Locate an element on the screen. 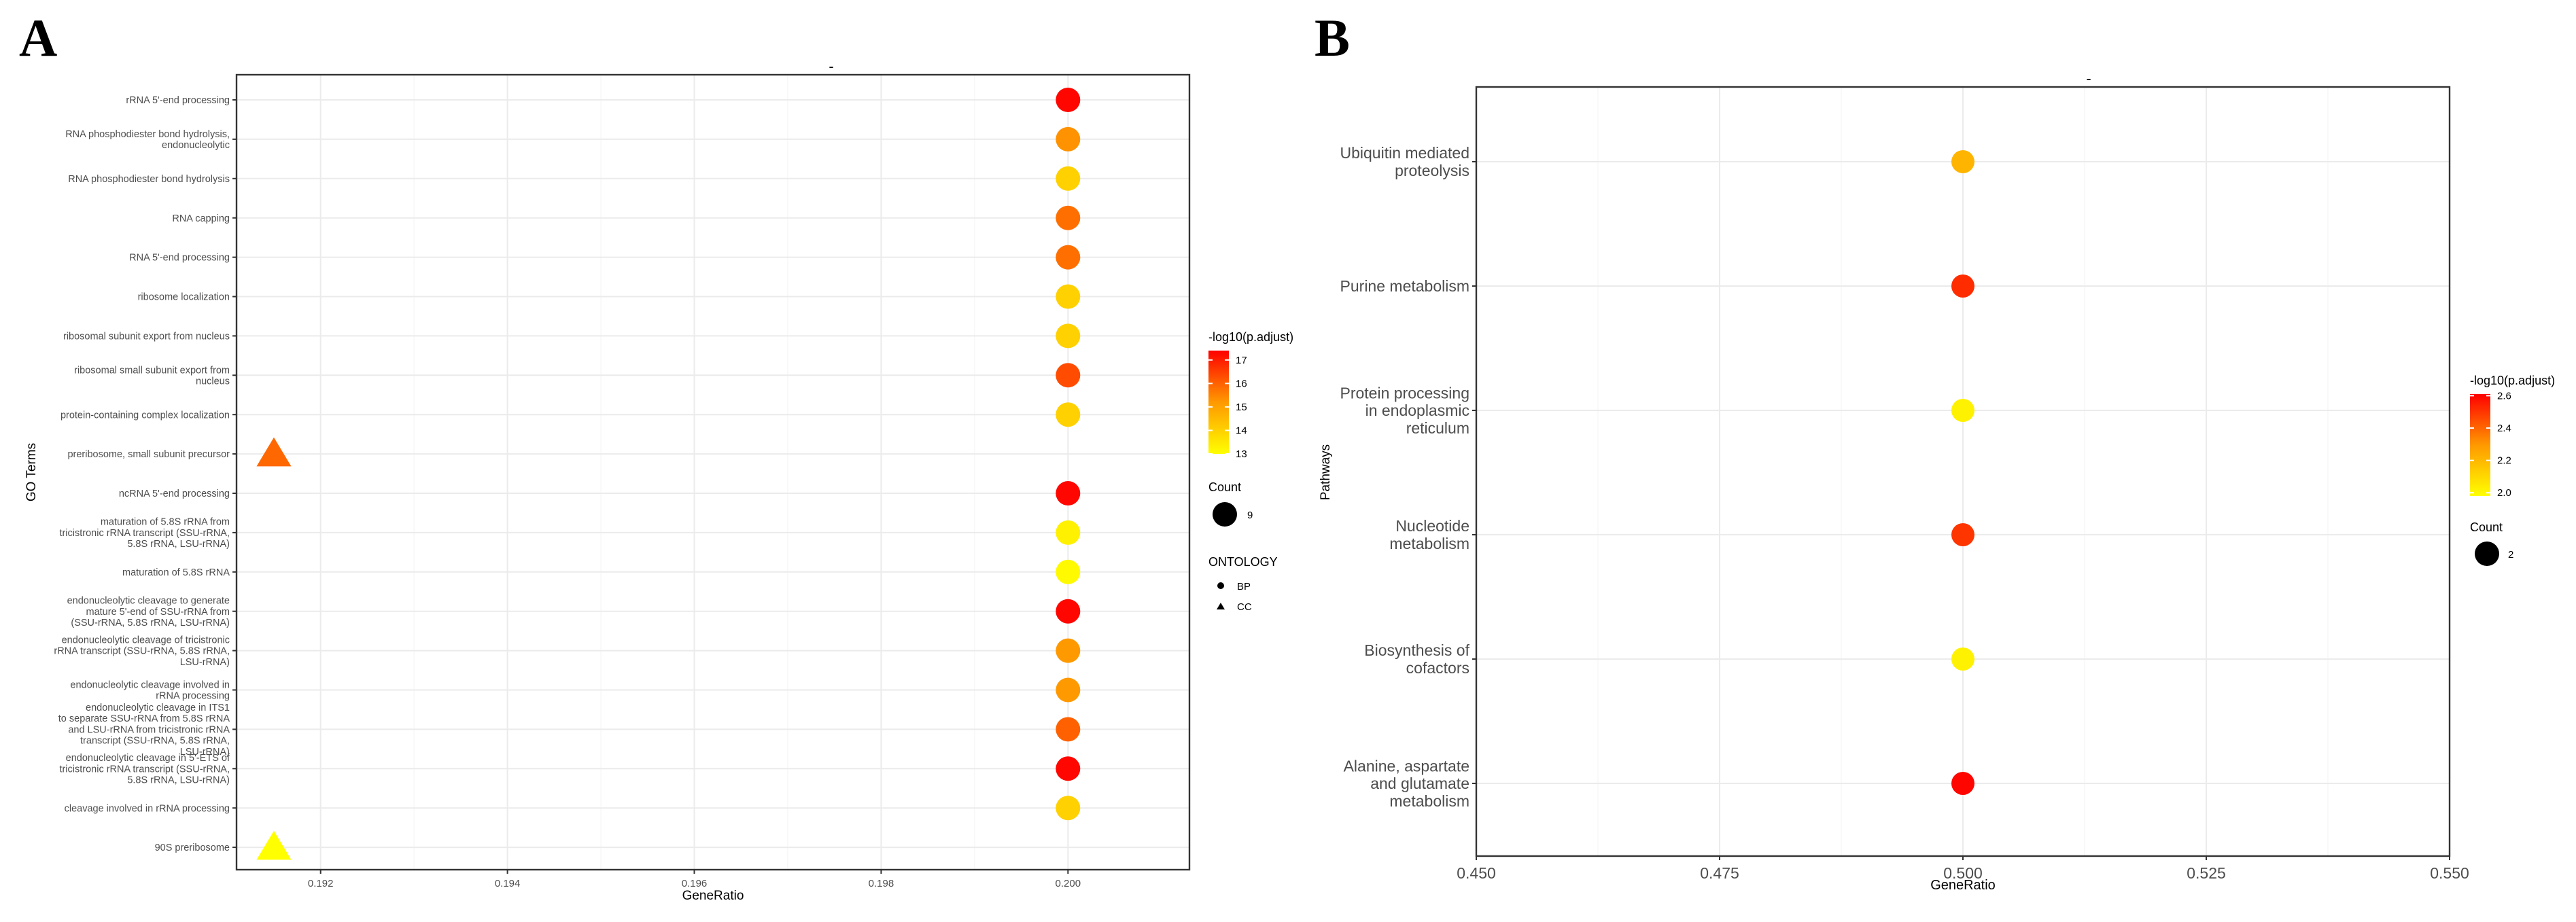 This screenshot has width=2576, height=922. y-tick-label: ribosomal subunit export from nucleus is located at coordinates (146, 336).